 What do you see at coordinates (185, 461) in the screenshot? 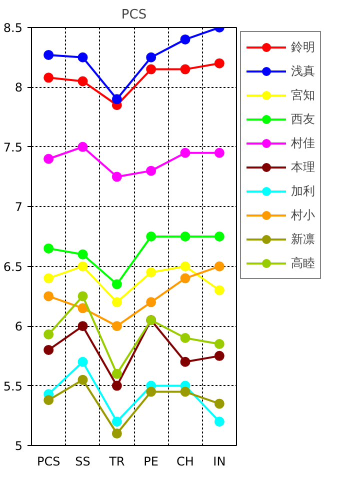
I see `x-tick-label: CH` at bounding box center [185, 461].